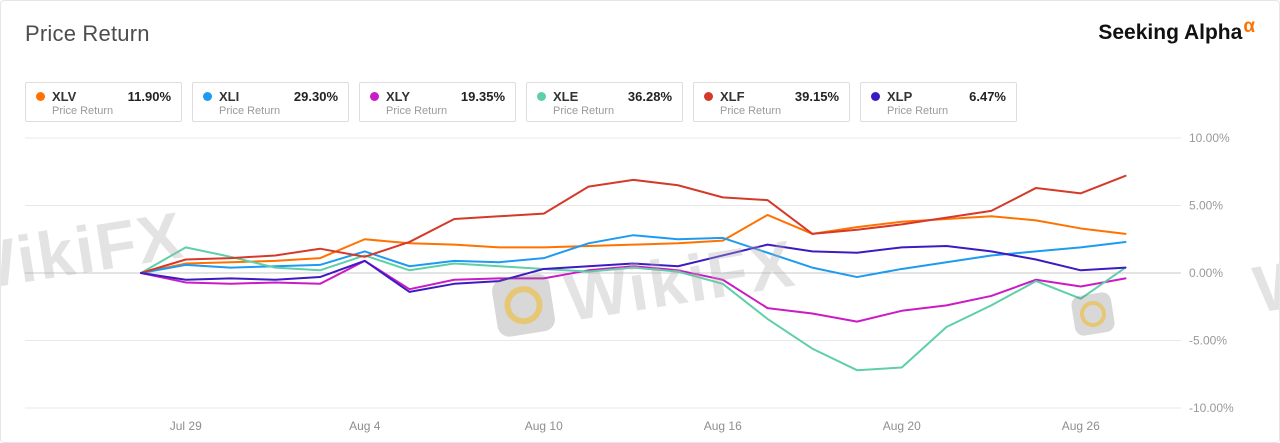 The height and width of the screenshot is (443, 1280). What do you see at coordinates (365, 426) in the screenshot?
I see `x-axis-label: Aug 4` at bounding box center [365, 426].